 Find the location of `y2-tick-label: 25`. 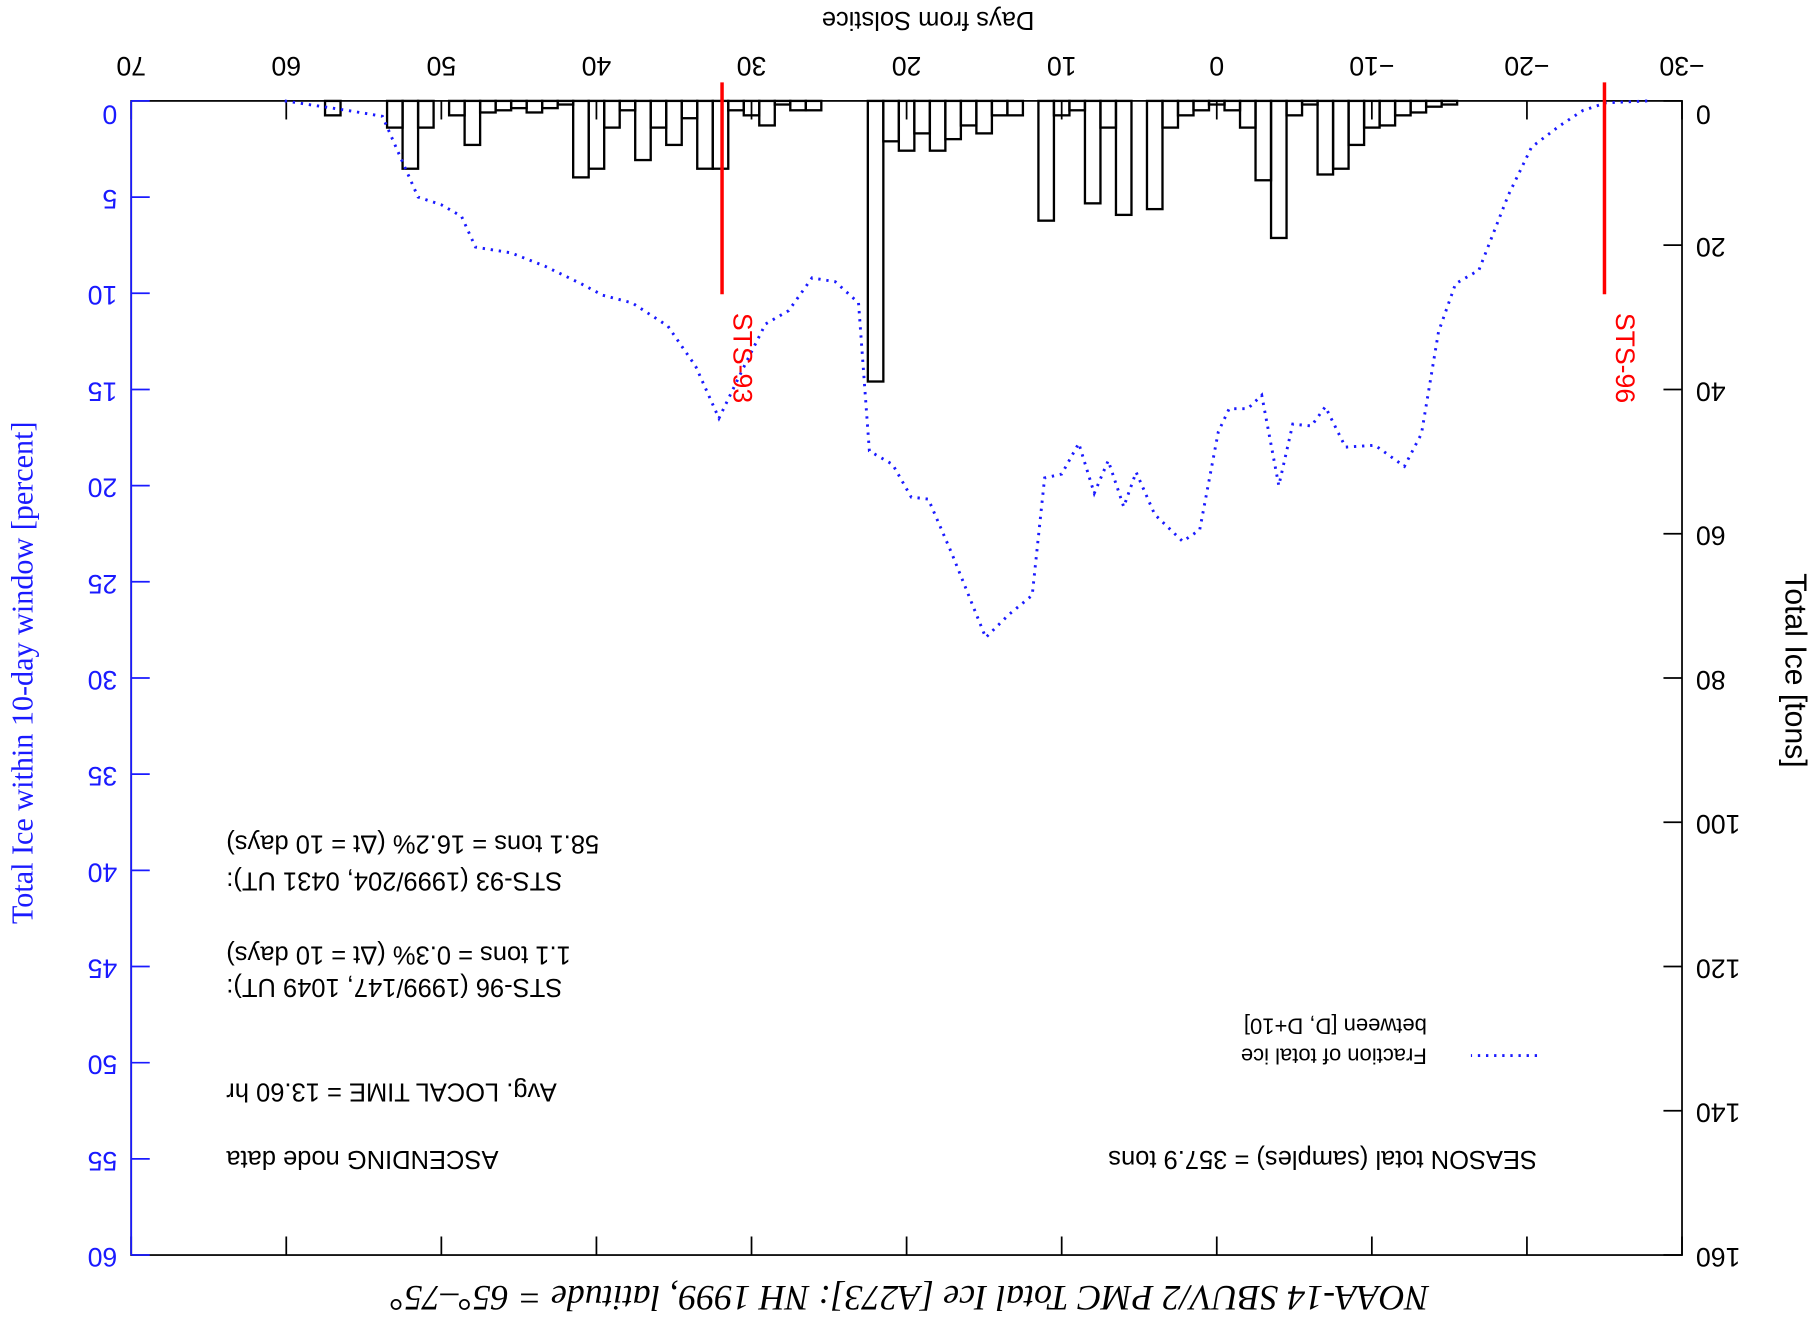

y2-tick-label: 25 is located at coordinates (103, 584).